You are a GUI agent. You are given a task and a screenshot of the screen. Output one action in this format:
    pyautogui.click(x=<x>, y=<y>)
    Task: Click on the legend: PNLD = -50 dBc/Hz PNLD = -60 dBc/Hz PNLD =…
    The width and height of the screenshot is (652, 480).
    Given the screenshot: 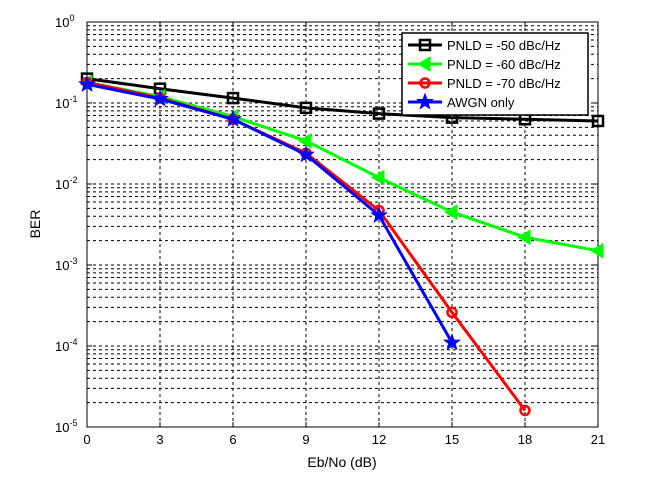 What is the action you would take?
    pyautogui.click(x=495, y=74)
    